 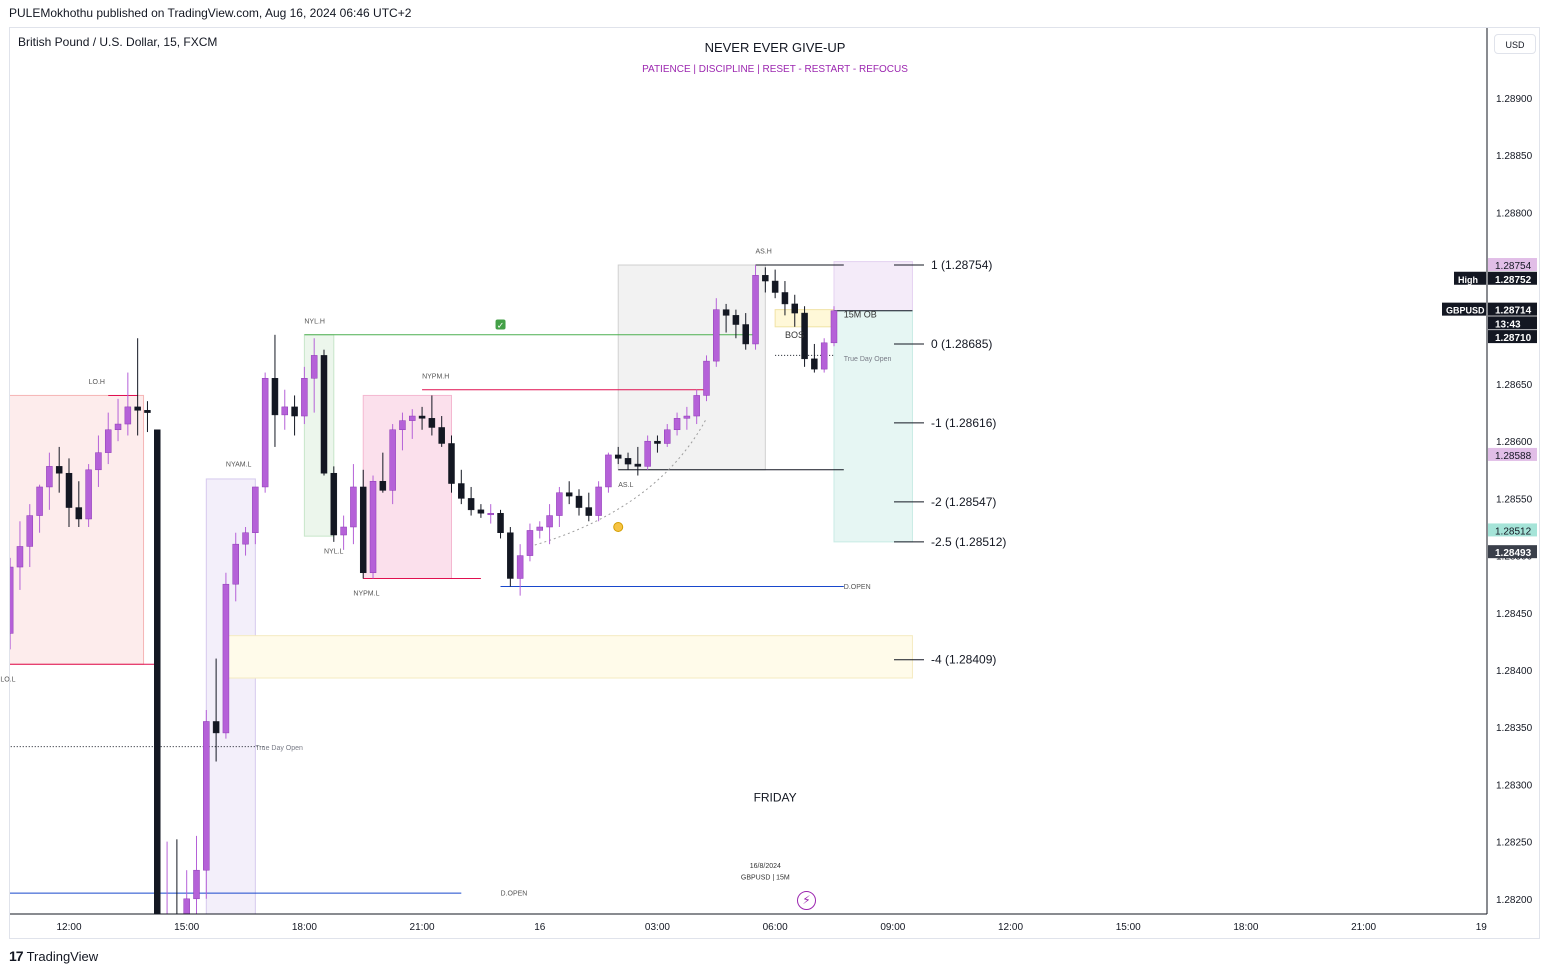 What do you see at coordinates (1514, 156) in the screenshot?
I see `price-tick-label: 1.28850` at bounding box center [1514, 156].